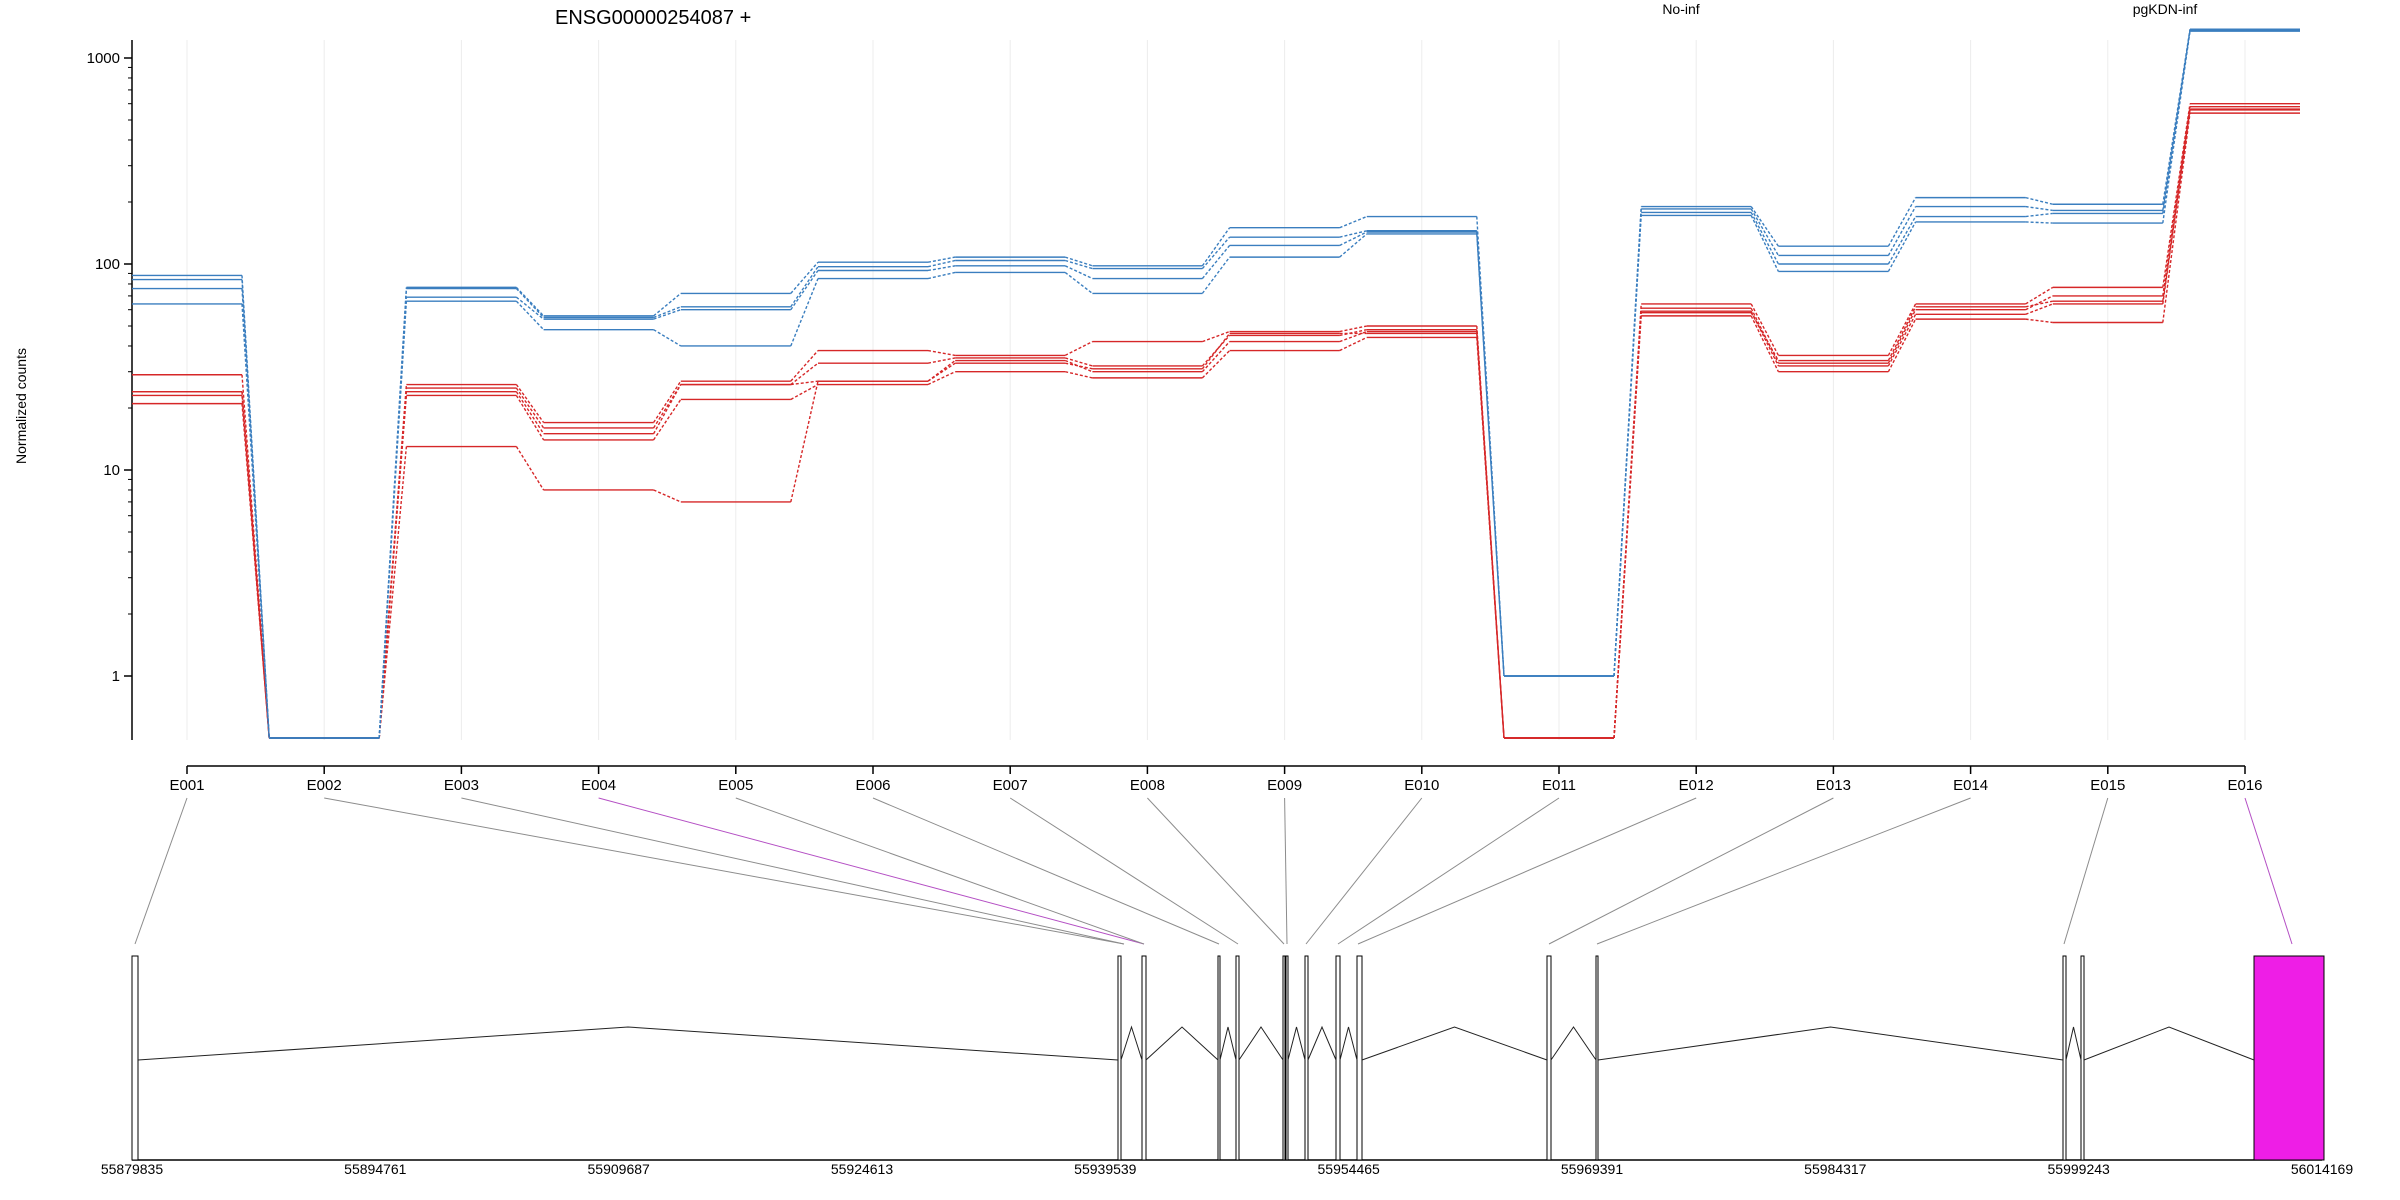 This screenshot has width=2400, height=1200. I want to click on connector-e005, so click(940, 871).